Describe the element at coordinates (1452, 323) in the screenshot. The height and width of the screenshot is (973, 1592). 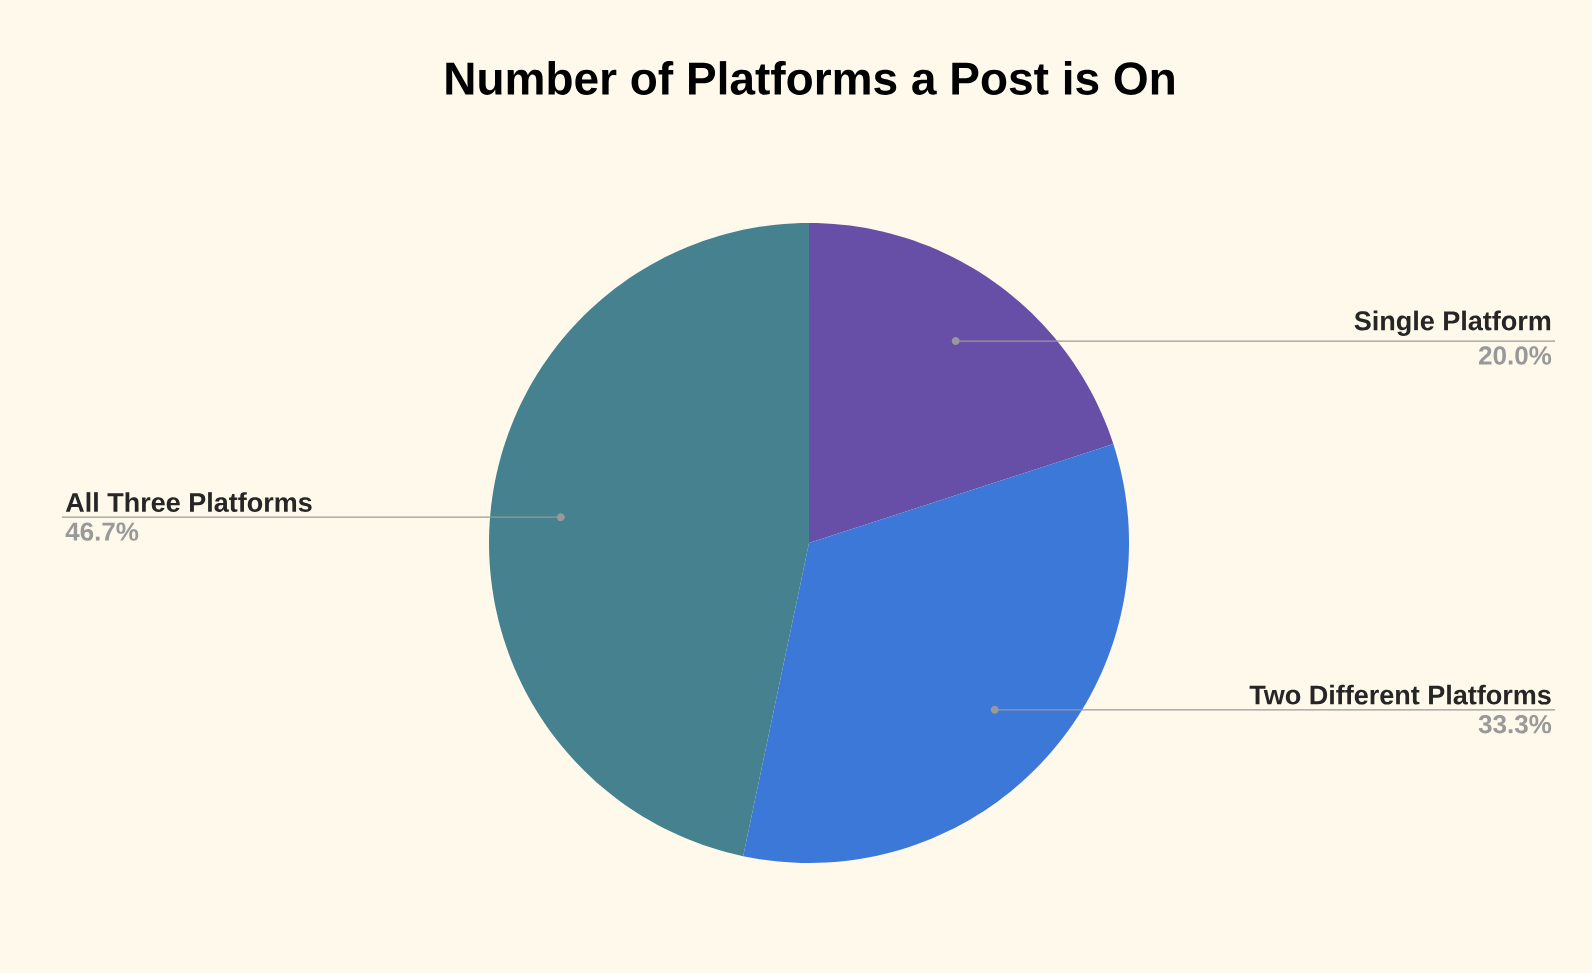
I see `slice-label: Single Platform` at that location.